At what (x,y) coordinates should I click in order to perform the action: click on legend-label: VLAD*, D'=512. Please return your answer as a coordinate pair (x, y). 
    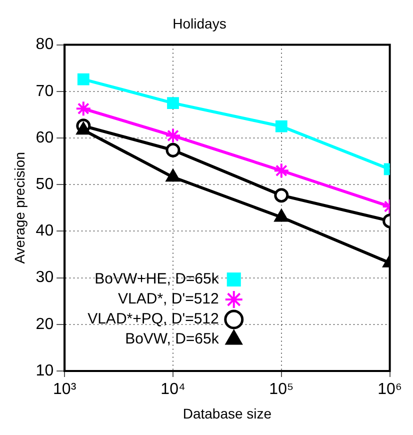
    Looking at the image, I should click on (168, 299).